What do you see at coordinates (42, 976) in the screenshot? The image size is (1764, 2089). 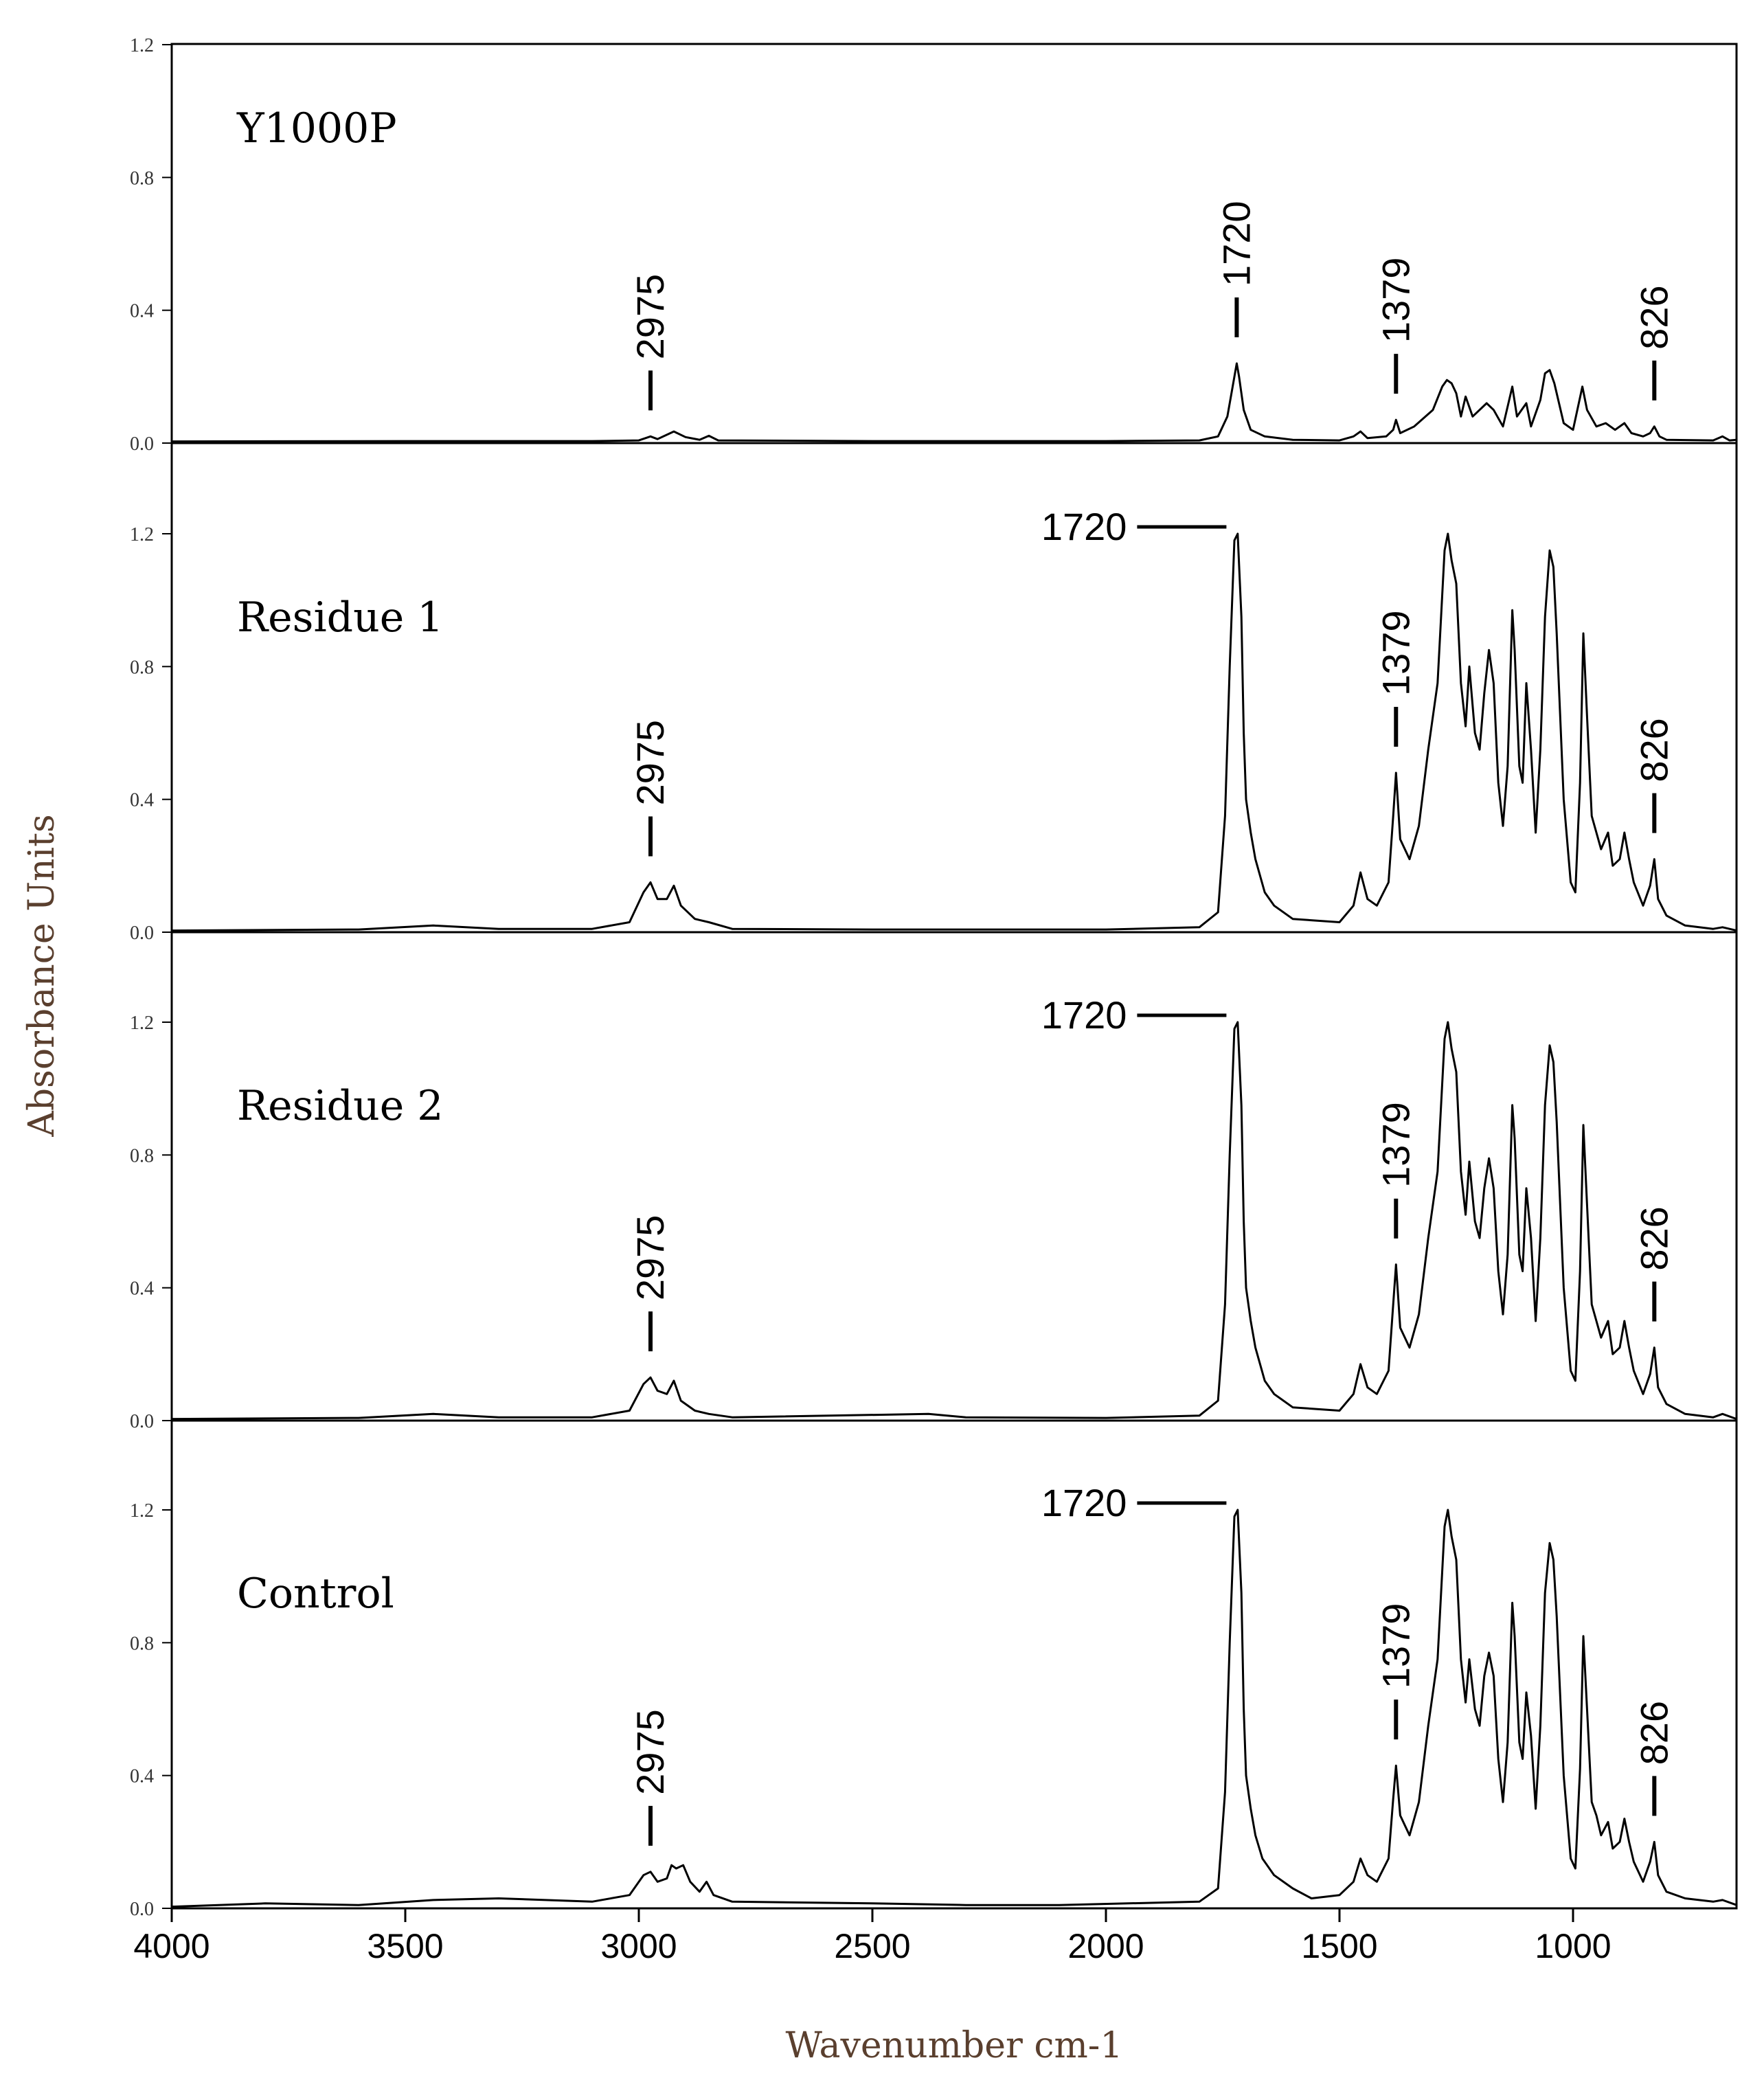 I see `y-axis-title: Absorbance Units` at bounding box center [42, 976].